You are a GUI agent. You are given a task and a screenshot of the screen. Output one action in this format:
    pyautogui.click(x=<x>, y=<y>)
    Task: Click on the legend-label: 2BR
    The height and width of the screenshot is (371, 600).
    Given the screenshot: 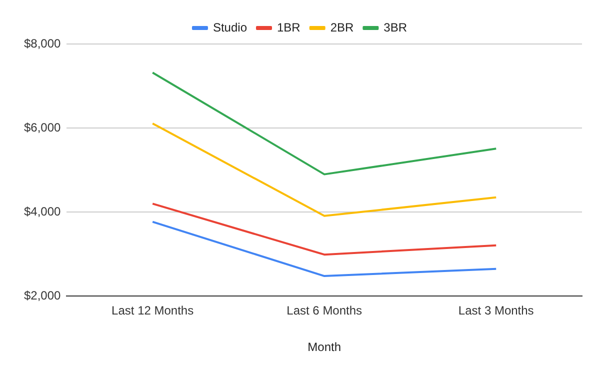 What is the action you would take?
    pyautogui.click(x=342, y=27)
    